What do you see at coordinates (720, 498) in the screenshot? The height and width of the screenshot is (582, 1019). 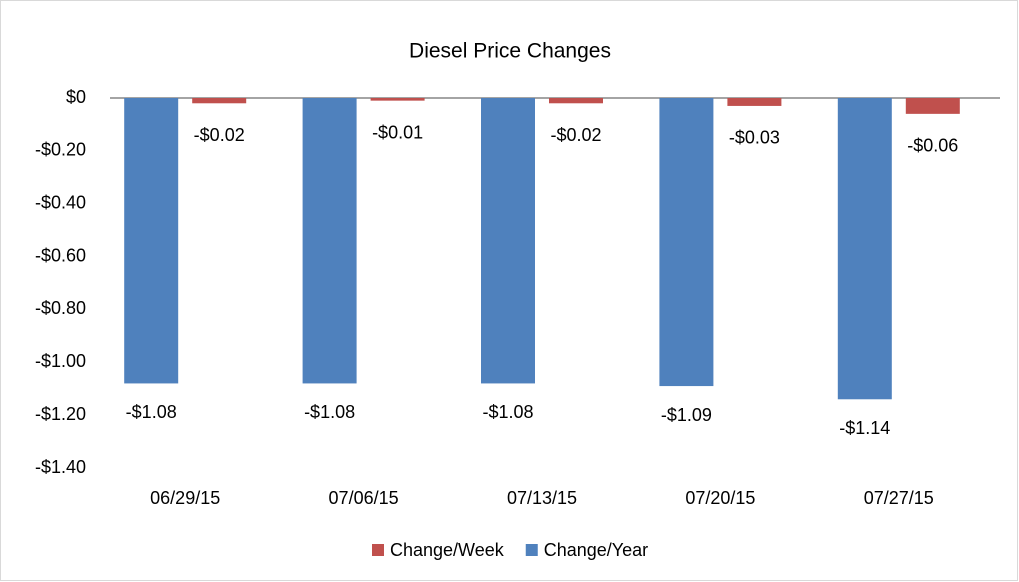 I see `x-tick-label: 07/20/15` at bounding box center [720, 498].